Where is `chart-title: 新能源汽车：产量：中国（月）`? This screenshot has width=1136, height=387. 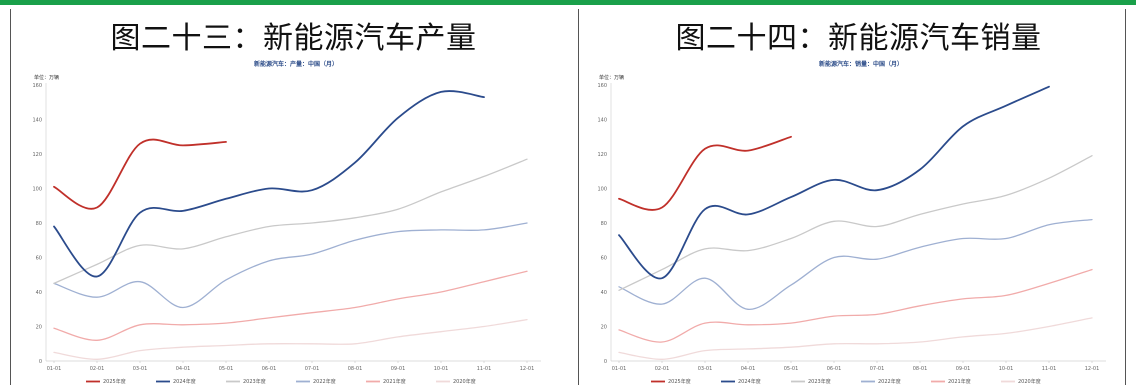 chart-title: 新能源汽车：产量：中国（月） is located at coordinates (296, 64).